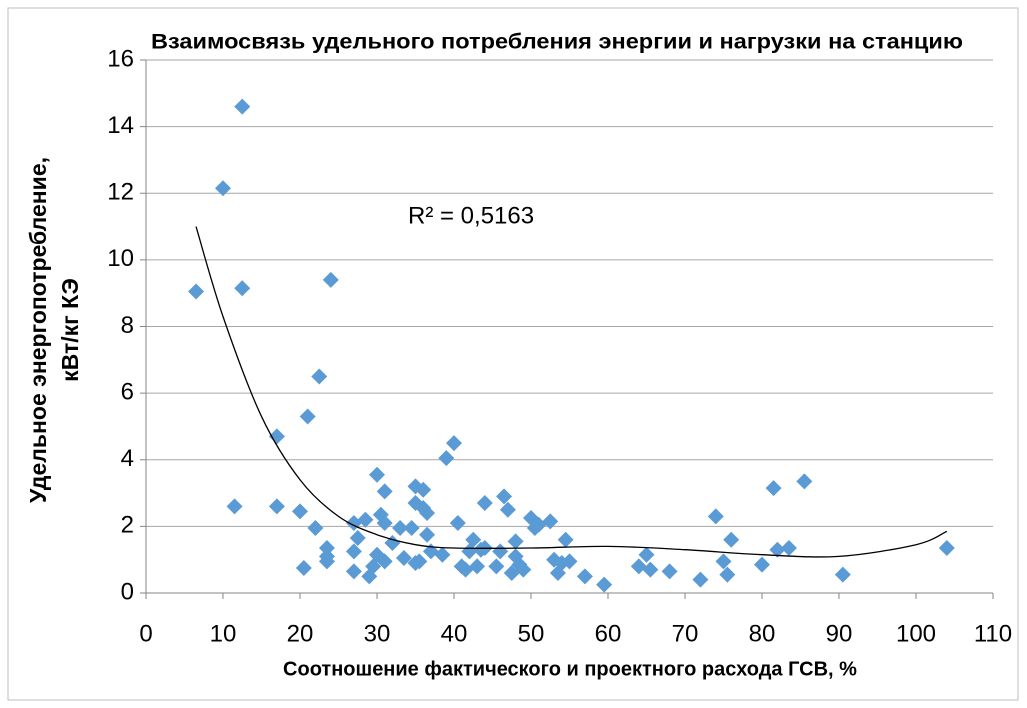  I want to click on y-tick-label: 2, so click(127, 525).